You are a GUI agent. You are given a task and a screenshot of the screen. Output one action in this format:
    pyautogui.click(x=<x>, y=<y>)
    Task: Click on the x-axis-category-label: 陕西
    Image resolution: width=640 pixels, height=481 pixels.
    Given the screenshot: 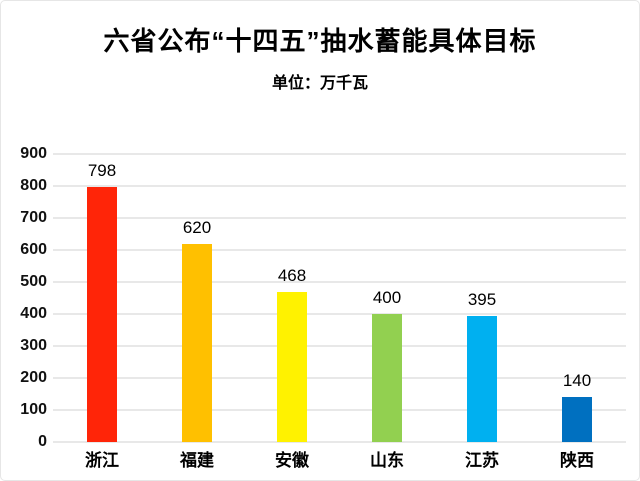 What is the action you would take?
    pyautogui.click(x=577, y=460)
    